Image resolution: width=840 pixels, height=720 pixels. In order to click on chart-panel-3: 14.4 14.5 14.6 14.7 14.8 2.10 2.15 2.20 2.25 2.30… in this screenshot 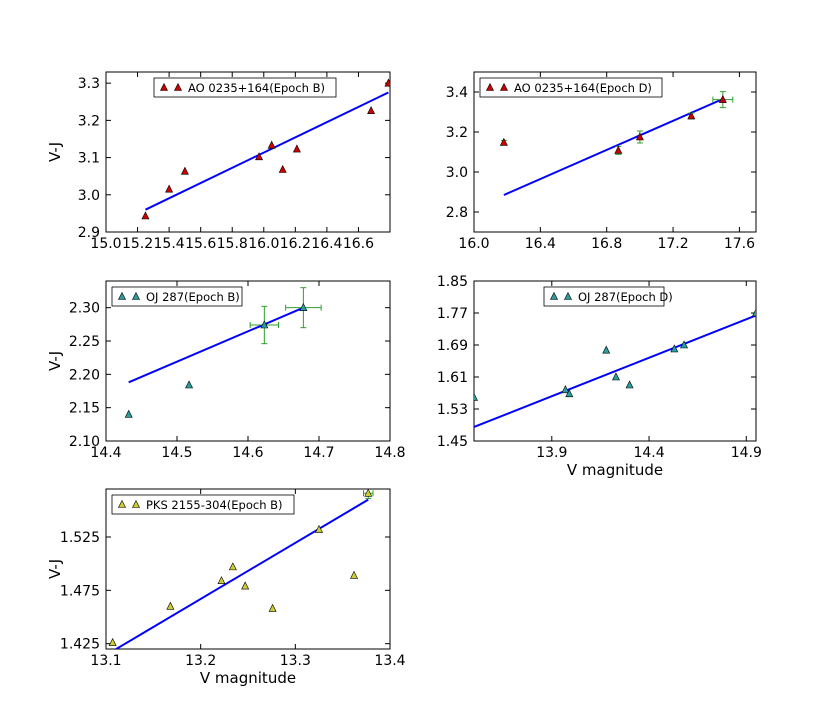, I will do `click(226, 370)`.